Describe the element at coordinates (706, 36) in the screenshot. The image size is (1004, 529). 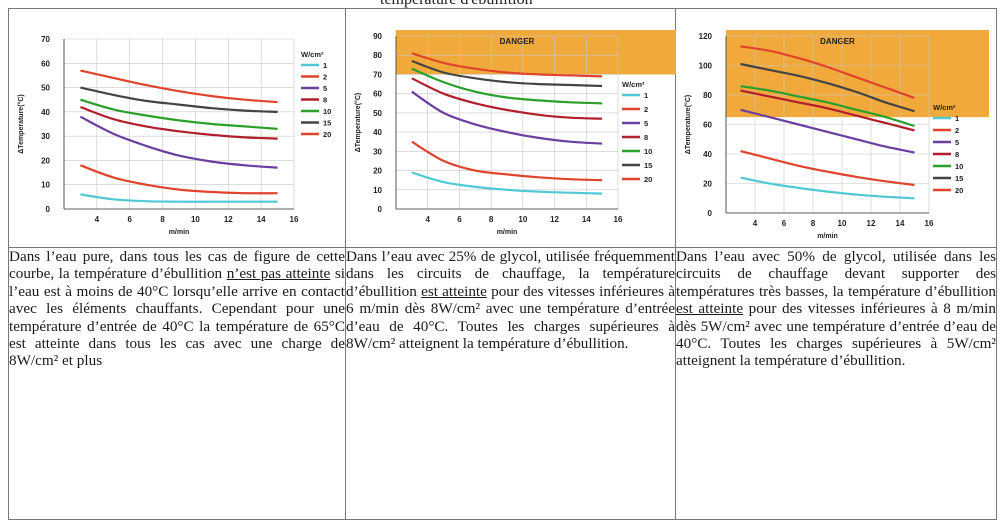
I see `y-tick-label: 120` at that location.